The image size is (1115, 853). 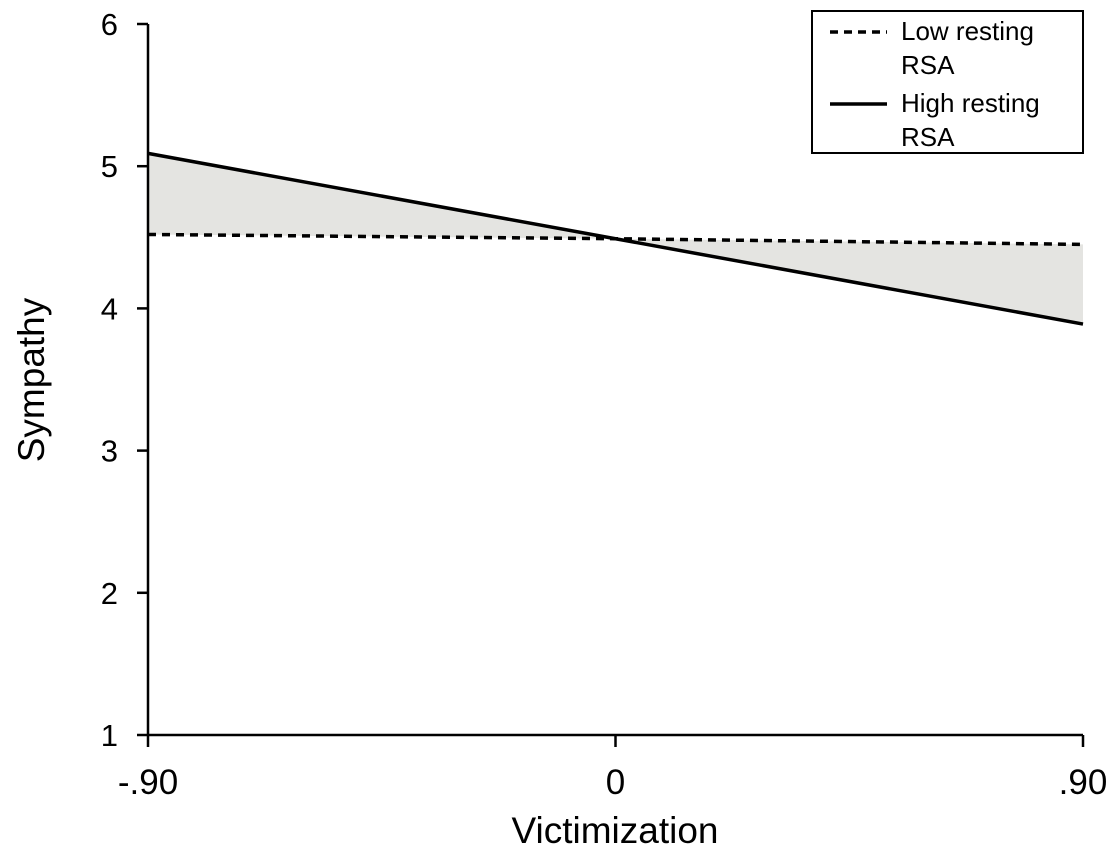 What do you see at coordinates (109, 735) in the screenshot?
I see `y-tick-label: 1` at bounding box center [109, 735].